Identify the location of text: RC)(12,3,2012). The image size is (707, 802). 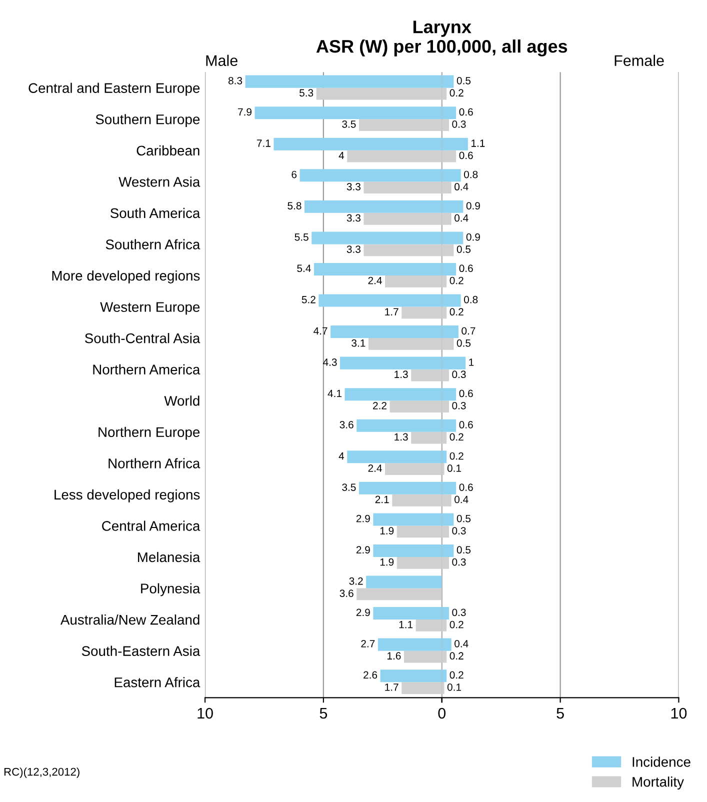
(42, 773).